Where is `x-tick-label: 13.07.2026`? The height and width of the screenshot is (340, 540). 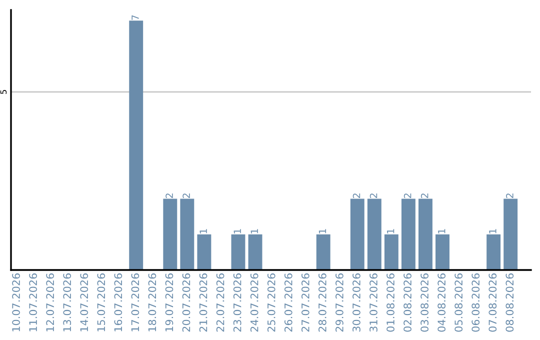
x-tick-label: 13.07.2026 is located at coordinates (67, 302).